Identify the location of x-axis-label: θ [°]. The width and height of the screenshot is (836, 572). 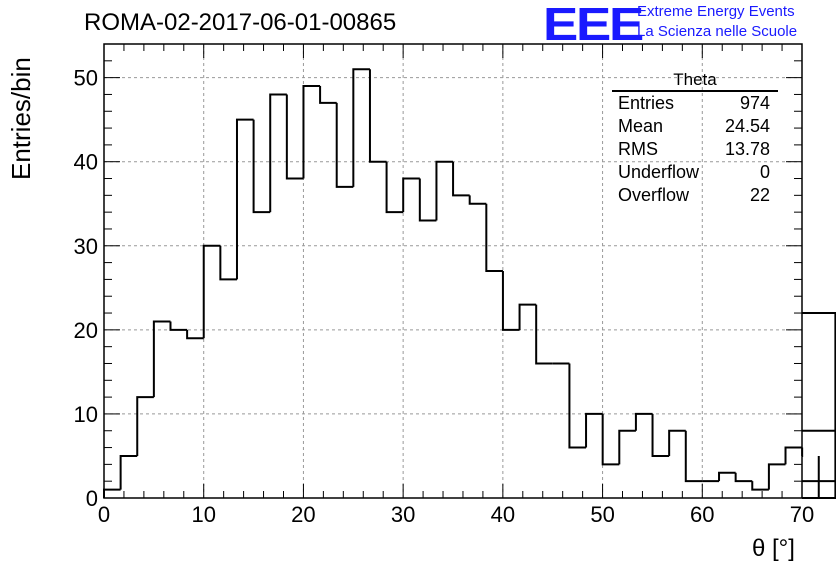
(773, 548).